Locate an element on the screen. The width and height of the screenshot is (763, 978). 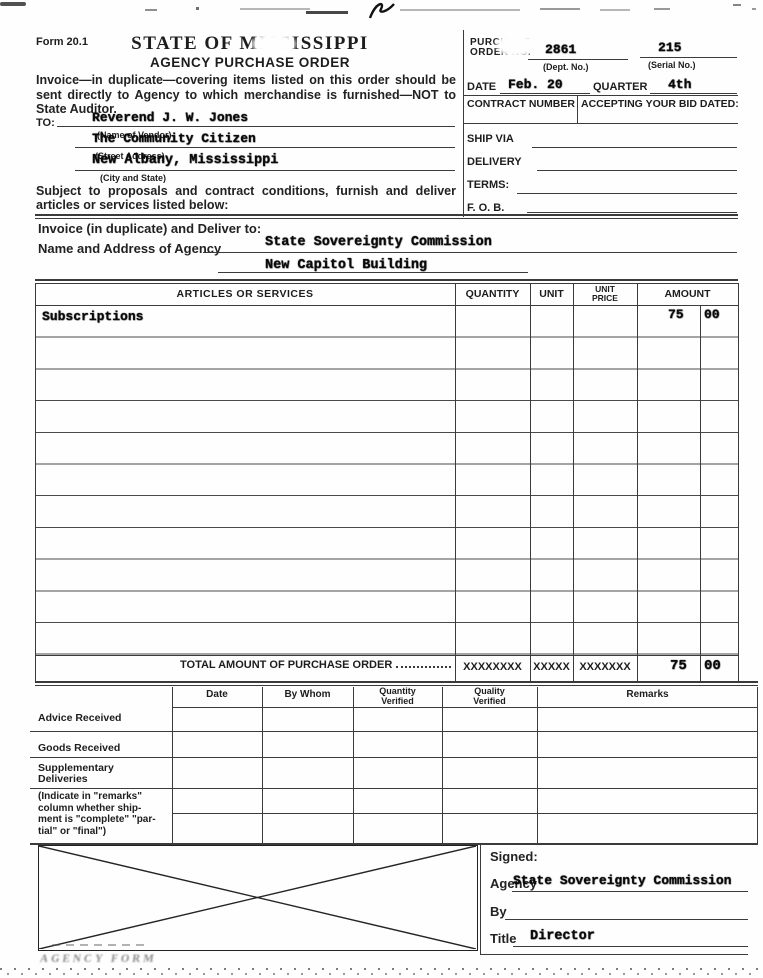
supplementary-deliveries-label: Supplementary Deliveries is located at coordinates (76, 773).